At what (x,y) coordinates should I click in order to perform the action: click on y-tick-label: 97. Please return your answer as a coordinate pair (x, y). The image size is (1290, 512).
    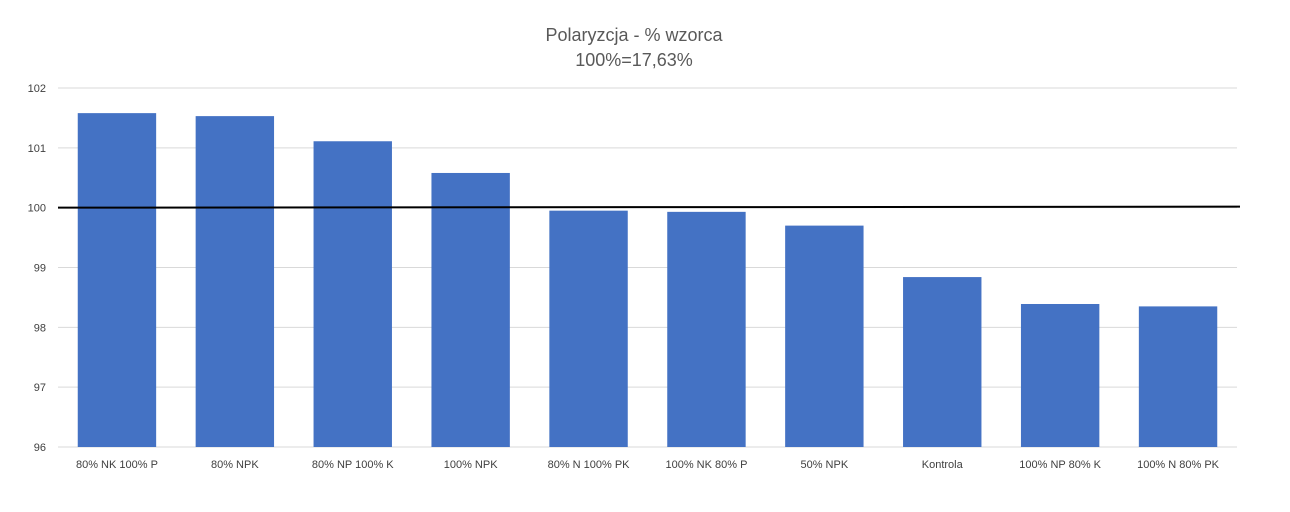
    Looking at the image, I should click on (40, 388).